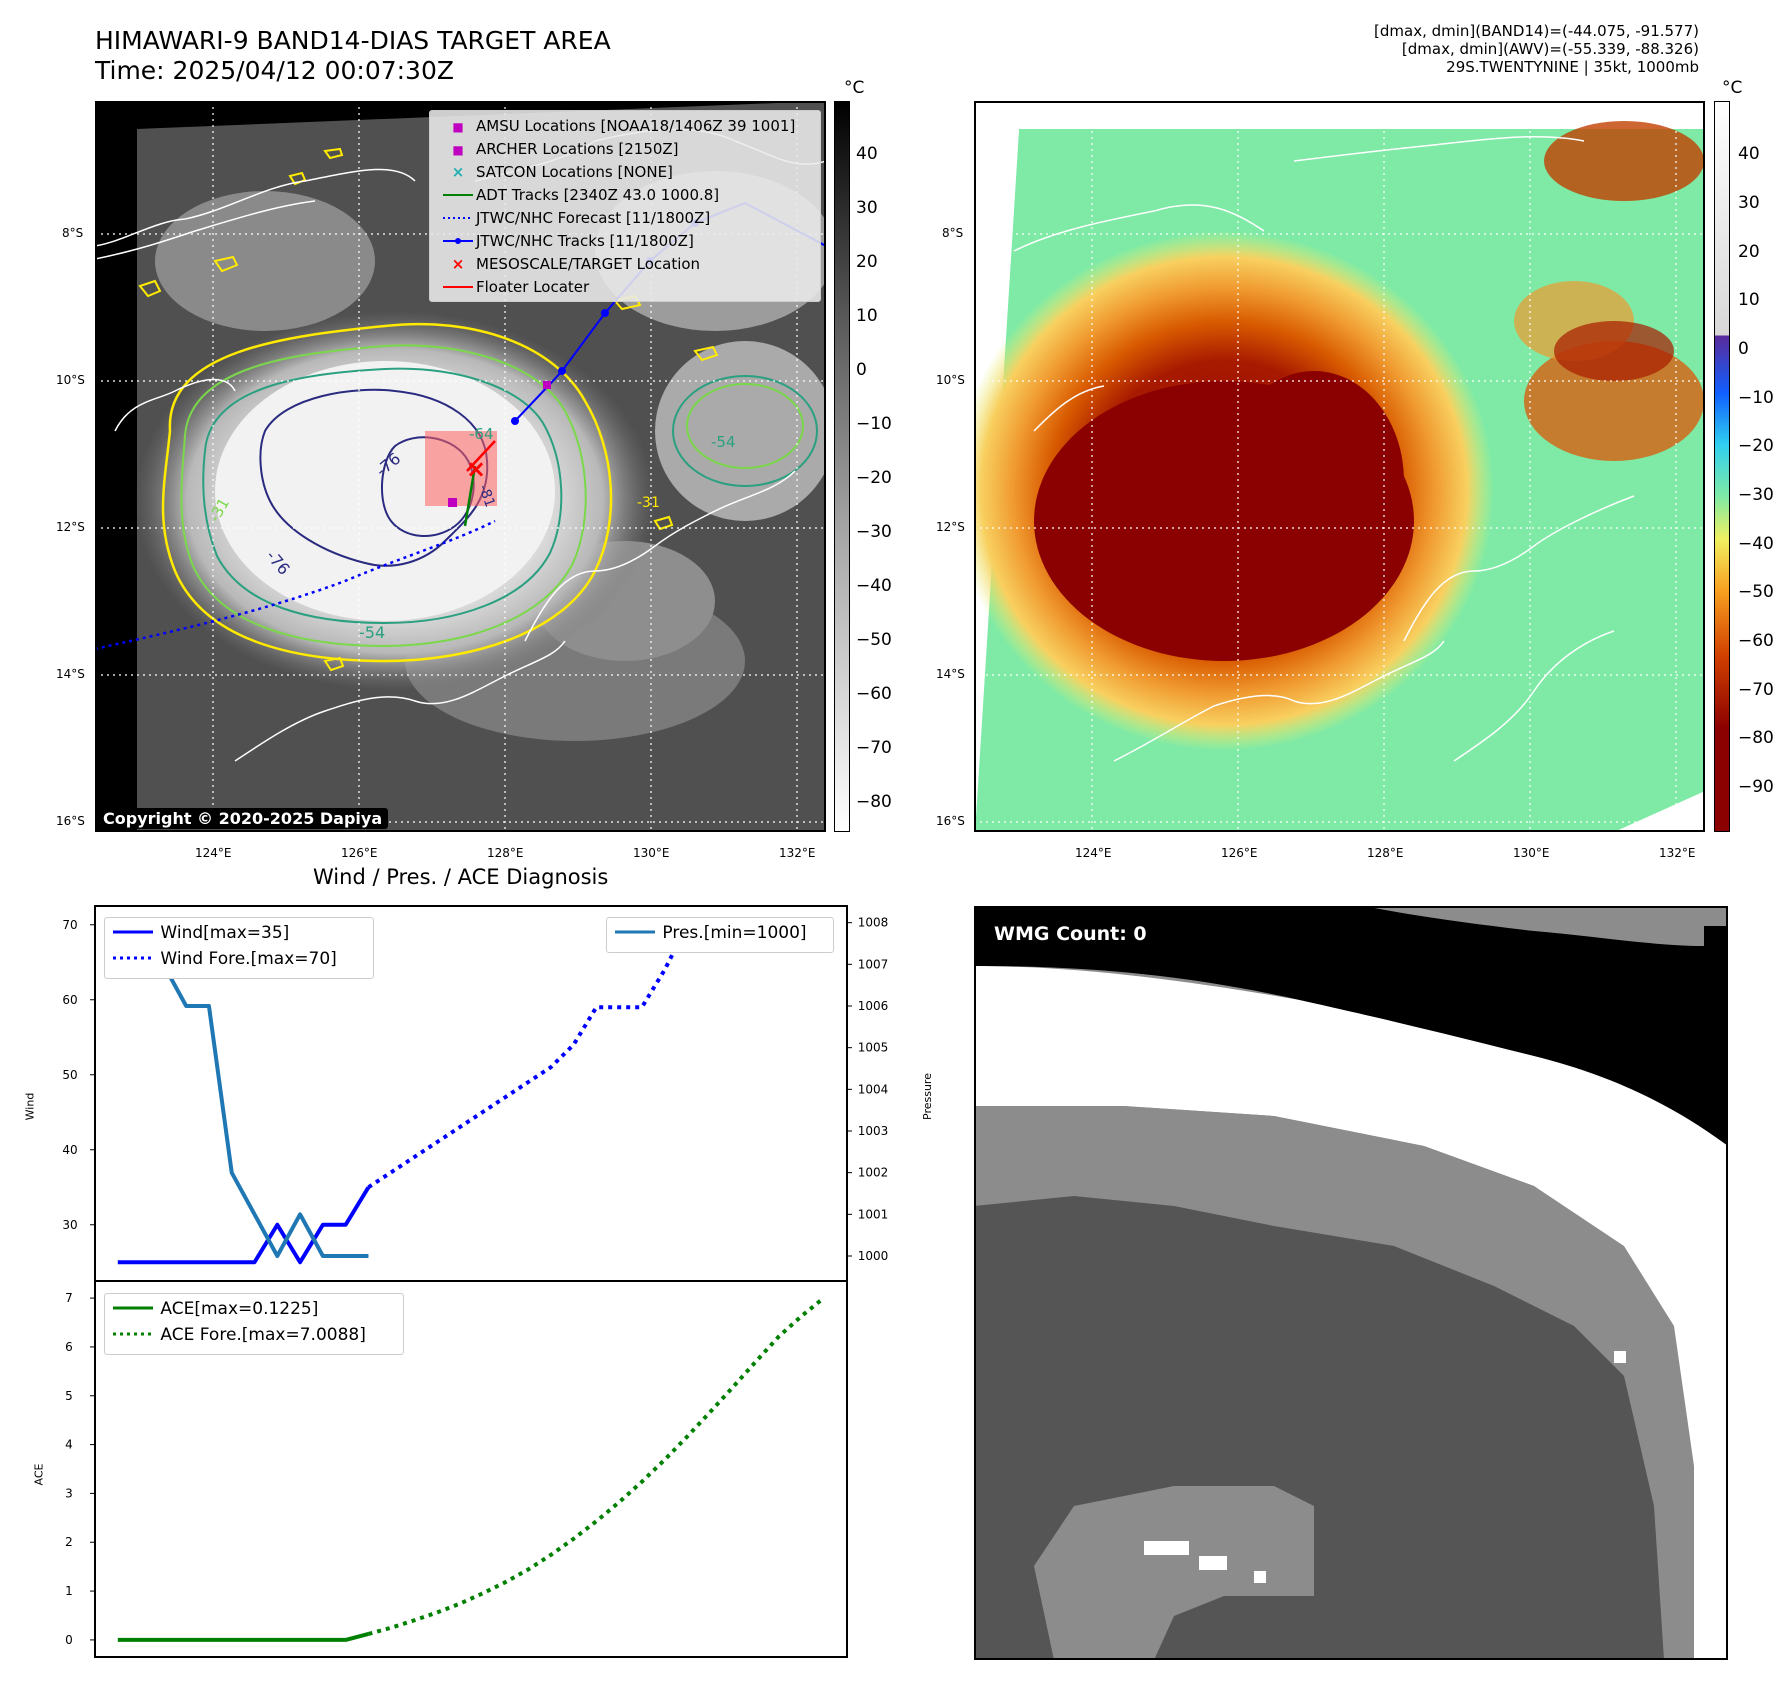 The height and width of the screenshot is (1690, 1788). What do you see at coordinates (69, 1347) in the screenshot?
I see `ace-ytick-label: 6` at bounding box center [69, 1347].